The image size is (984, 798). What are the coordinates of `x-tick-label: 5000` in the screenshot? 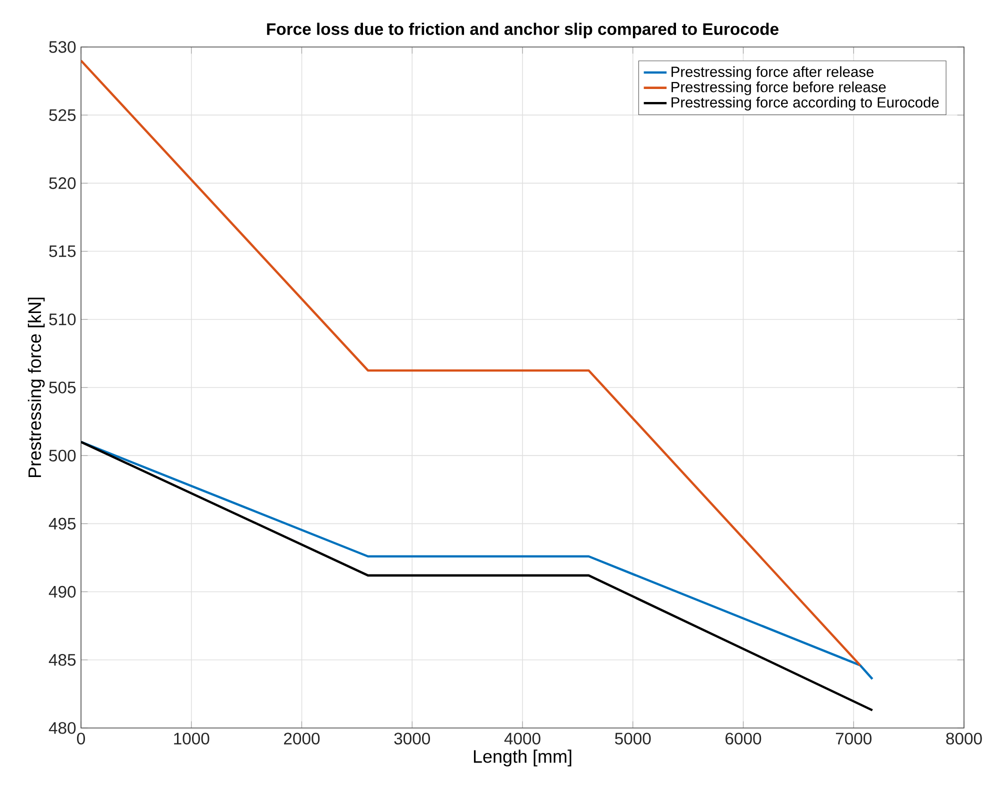 It's located at (633, 738).